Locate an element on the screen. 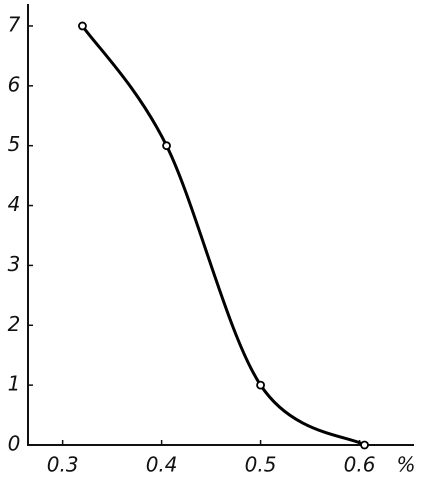 The width and height of the screenshot is (424, 489). x-tick-label: 0.3 is located at coordinates (63, 465).